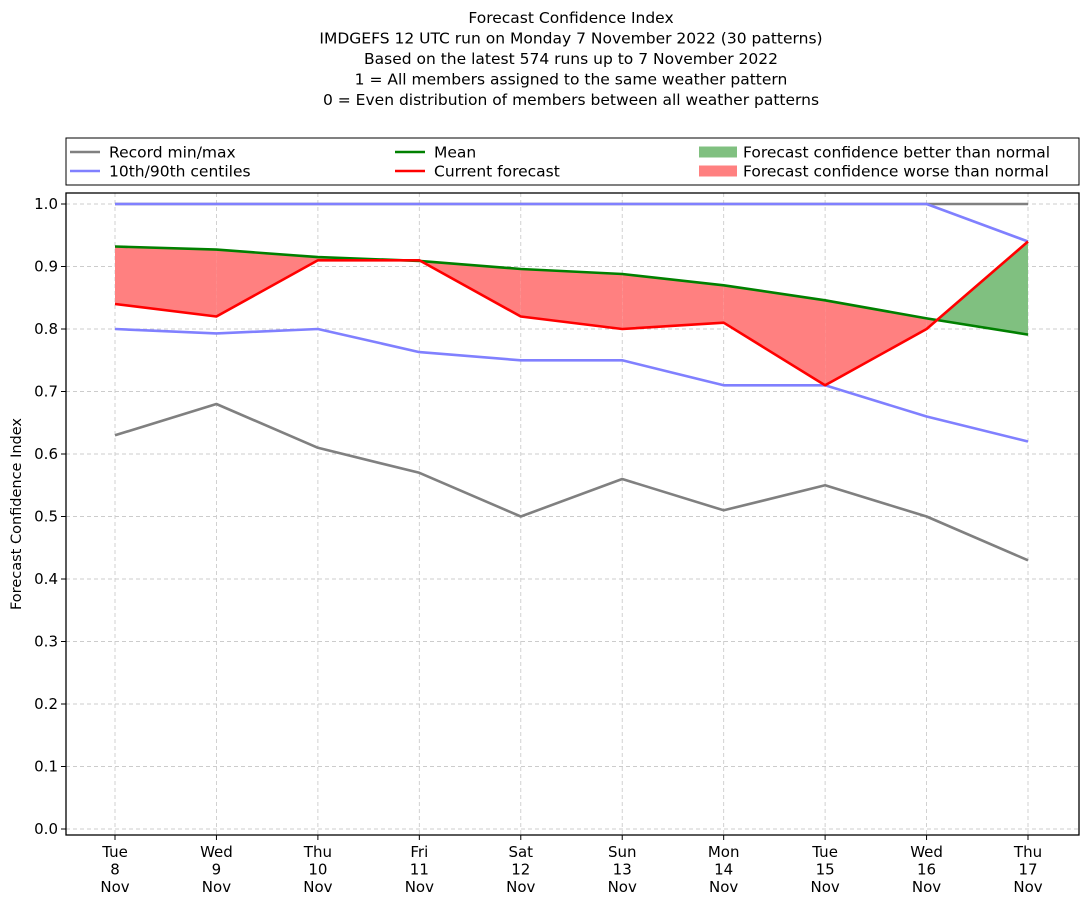 The image size is (1092, 924). I want to click on series-record-min, so click(571, 482).